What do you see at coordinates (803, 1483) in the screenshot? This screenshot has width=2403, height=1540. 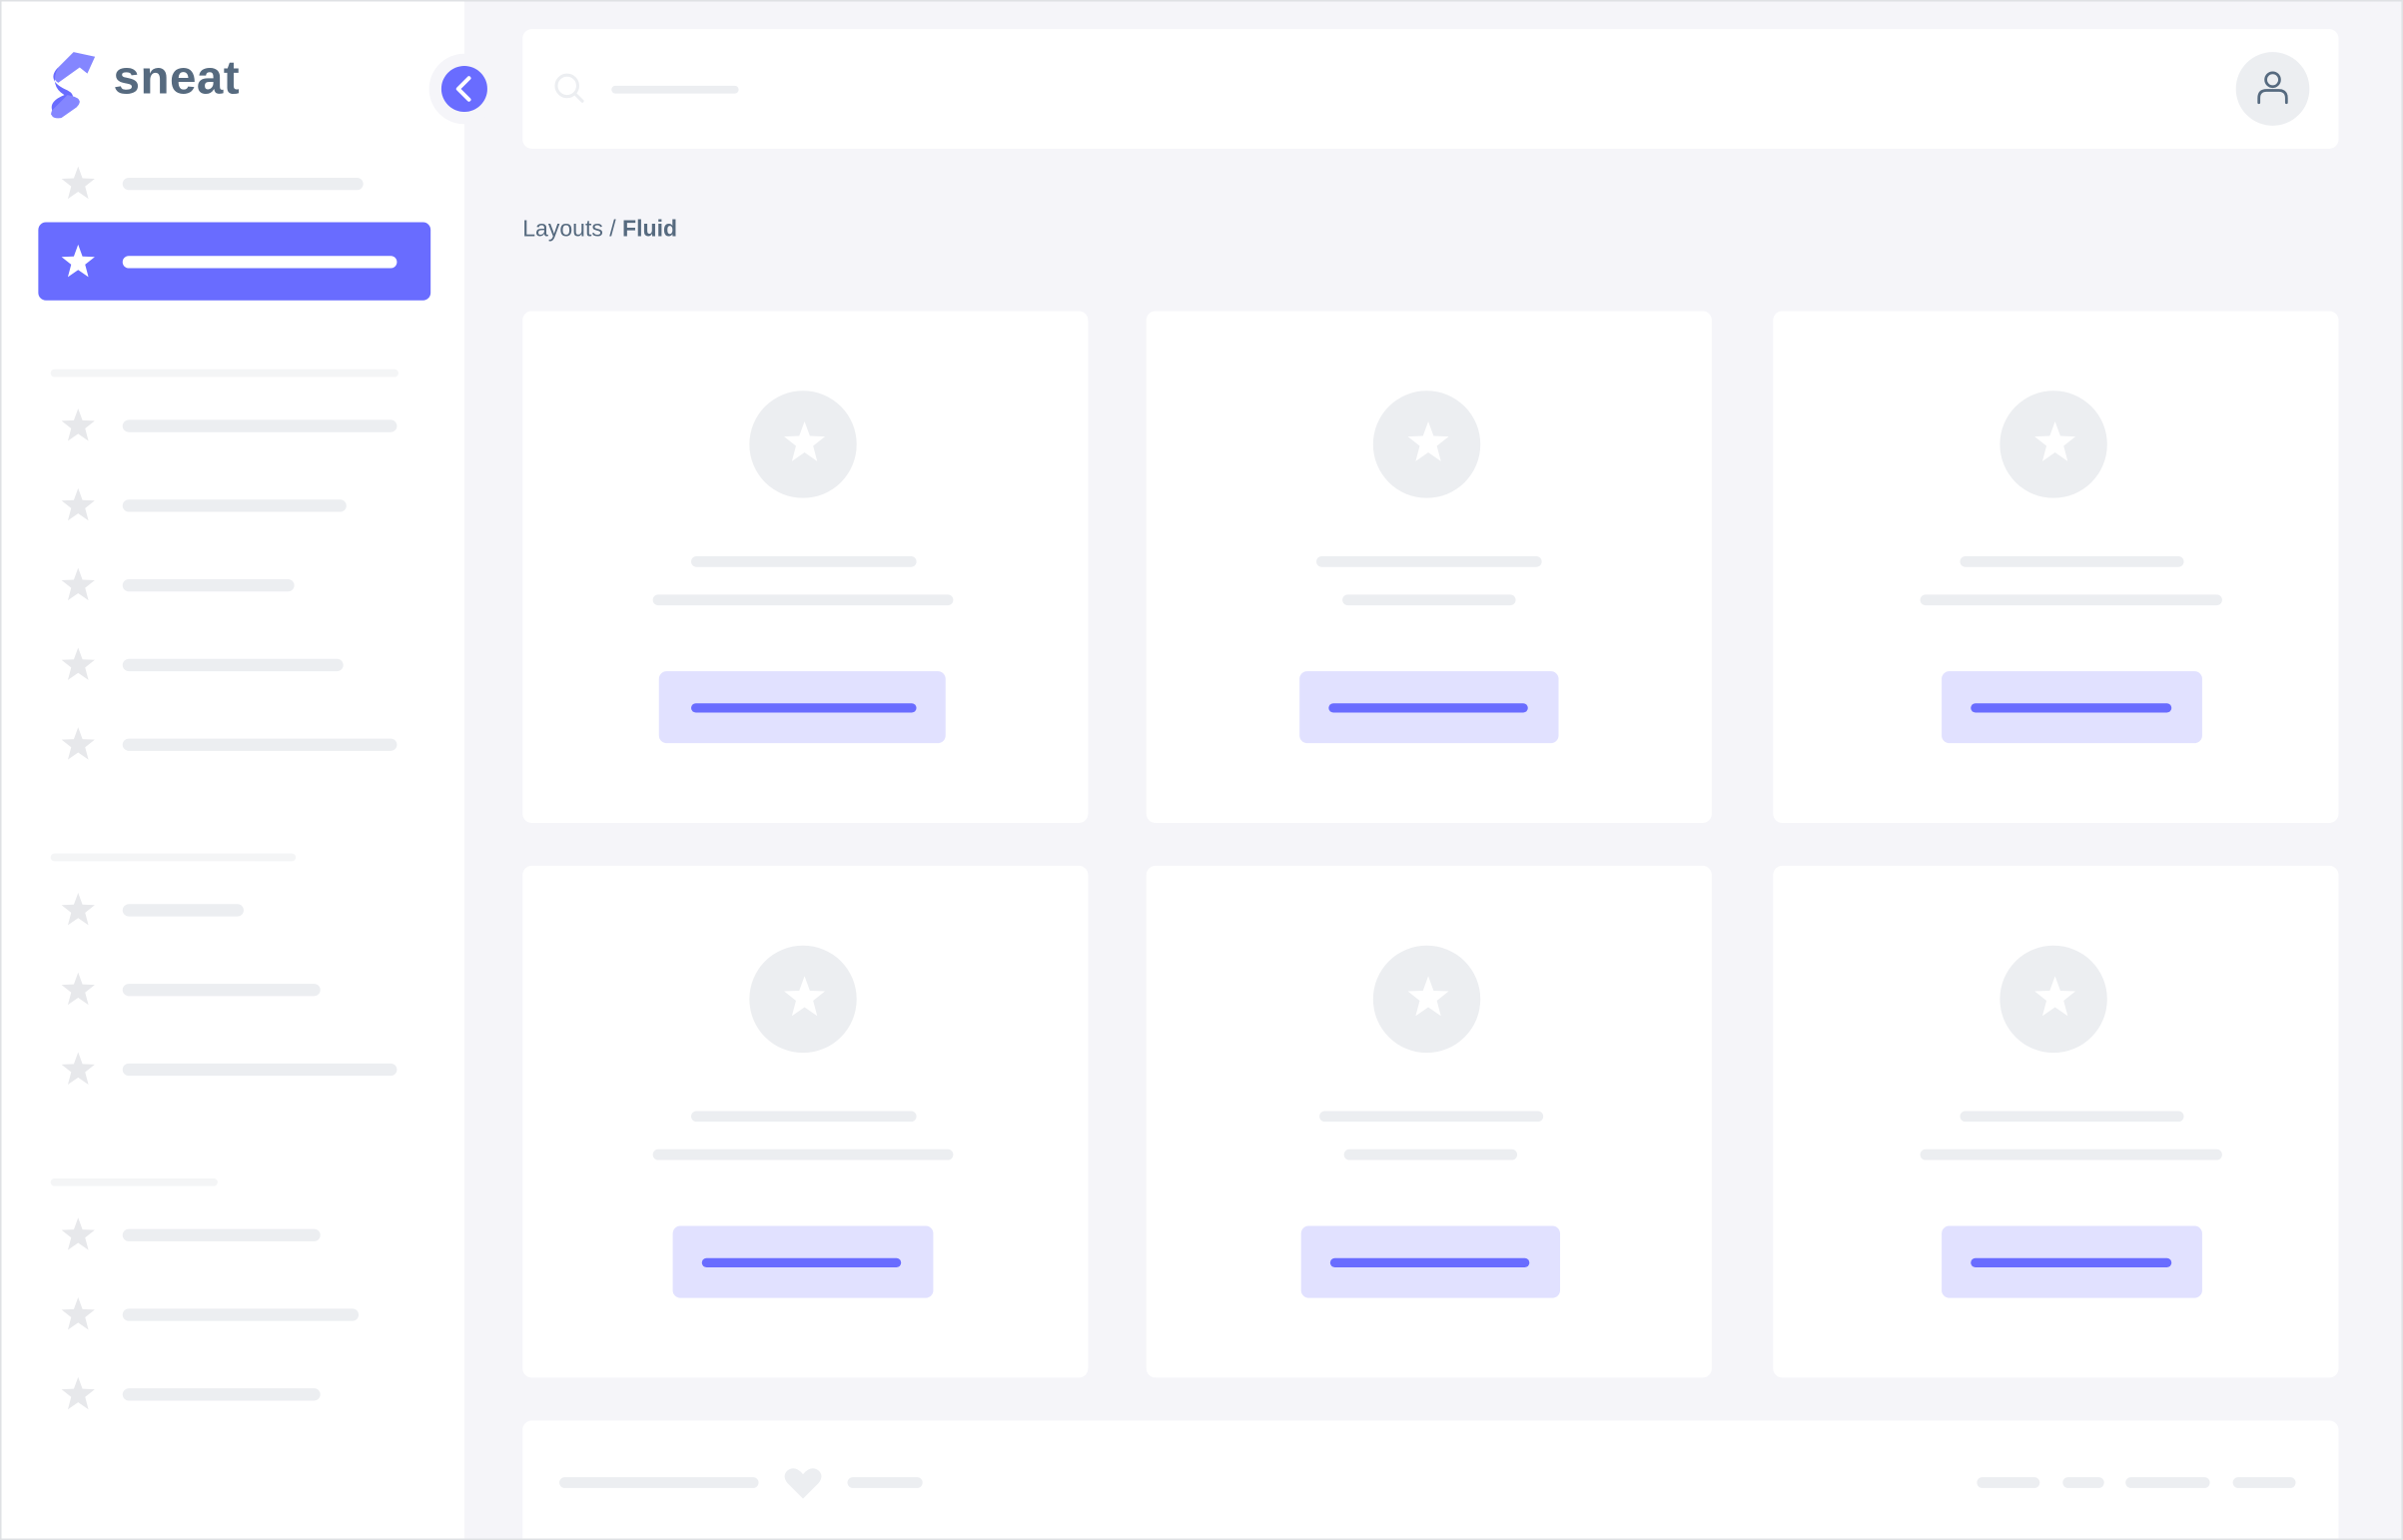 I see `heart-icon` at bounding box center [803, 1483].